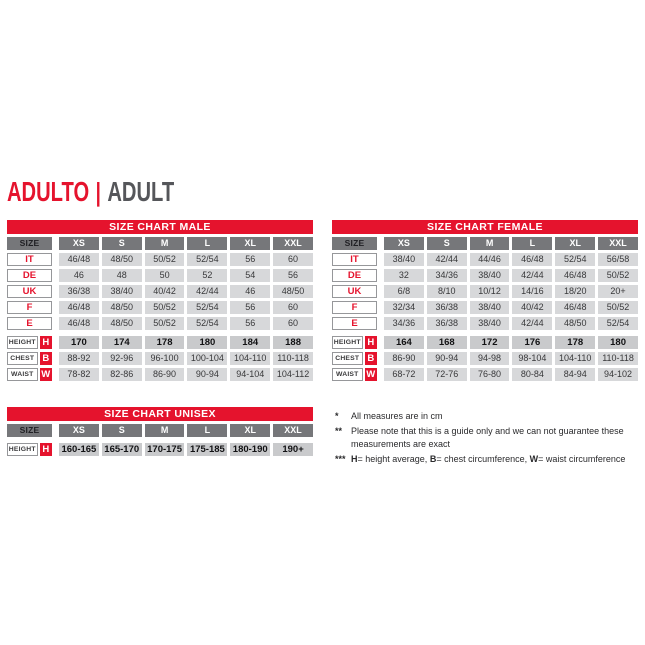 This screenshot has height=645, width=645. Describe the element at coordinates (337, 416) in the screenshot. I see `footnote-marker: *` at that location.